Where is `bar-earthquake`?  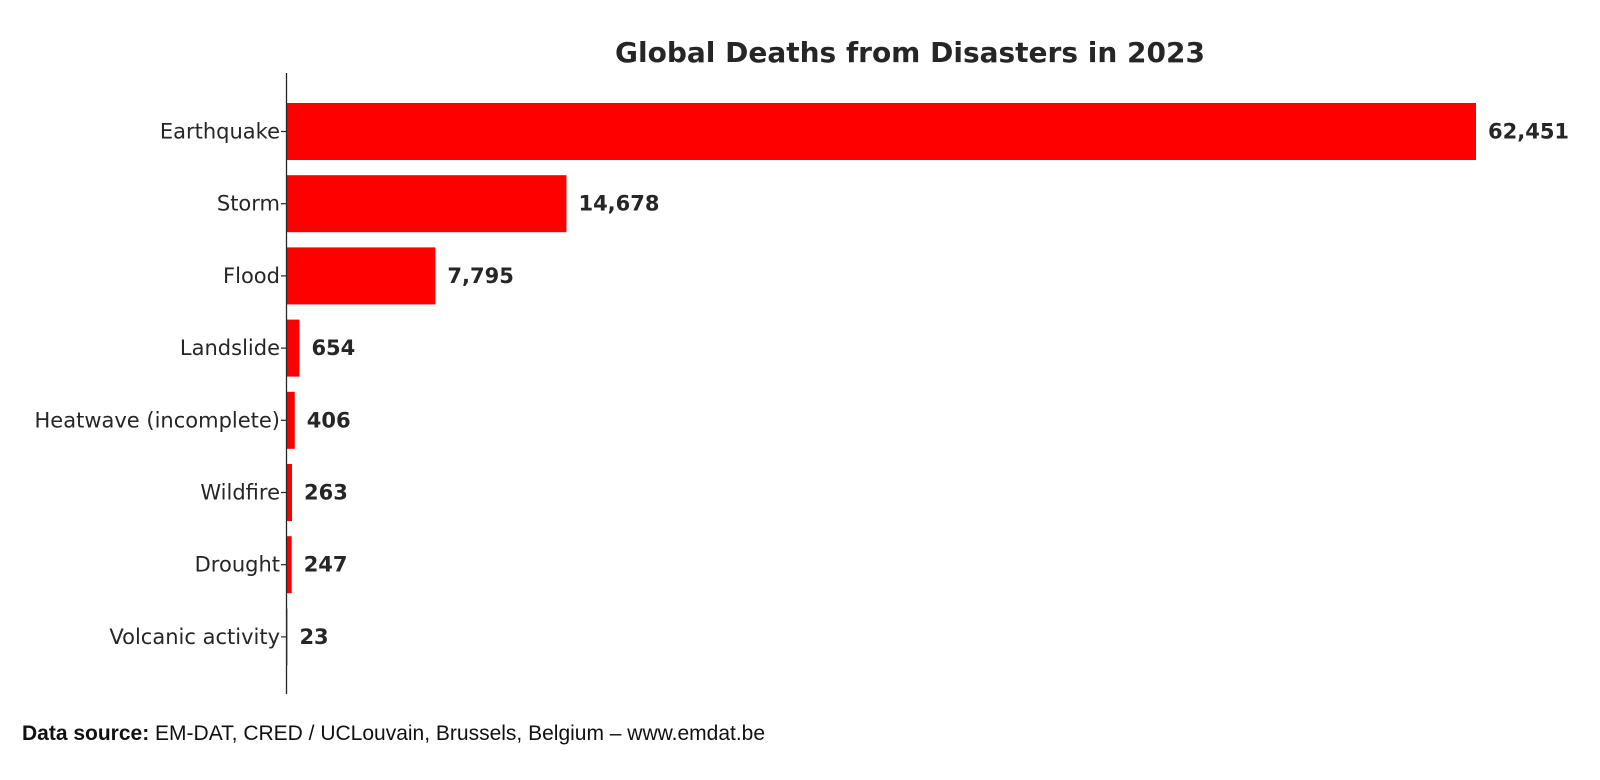 bar-earthquake is located at coordinates (881, 131).